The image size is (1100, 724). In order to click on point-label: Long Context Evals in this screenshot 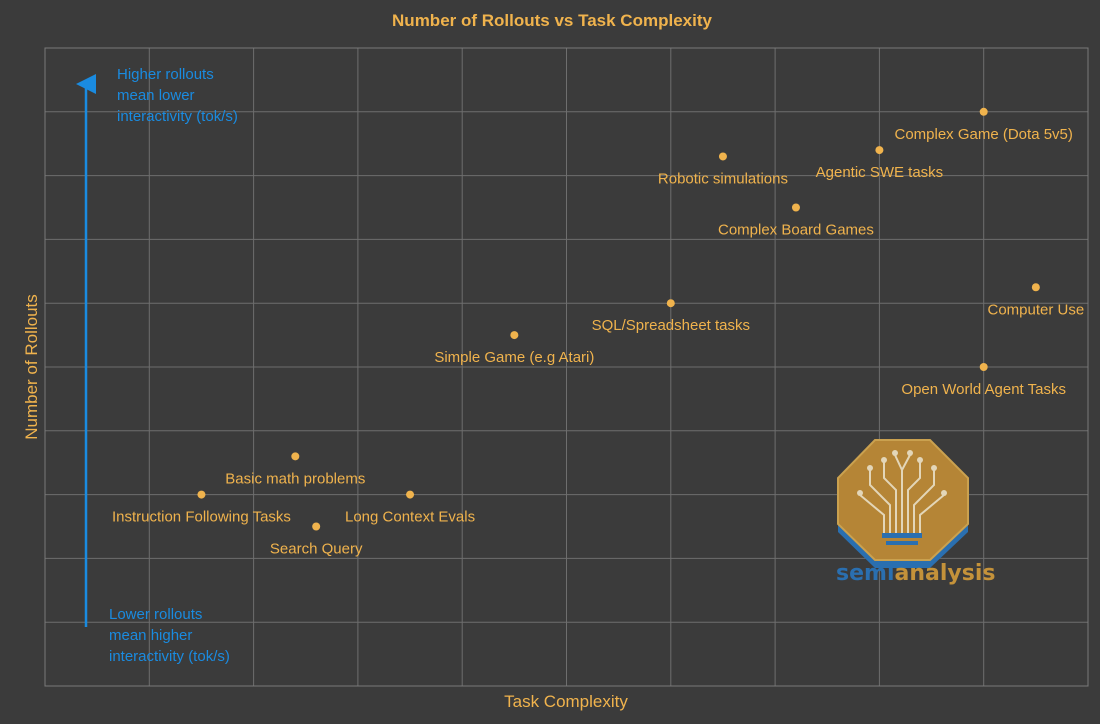, I will do `click(410, 517)`.